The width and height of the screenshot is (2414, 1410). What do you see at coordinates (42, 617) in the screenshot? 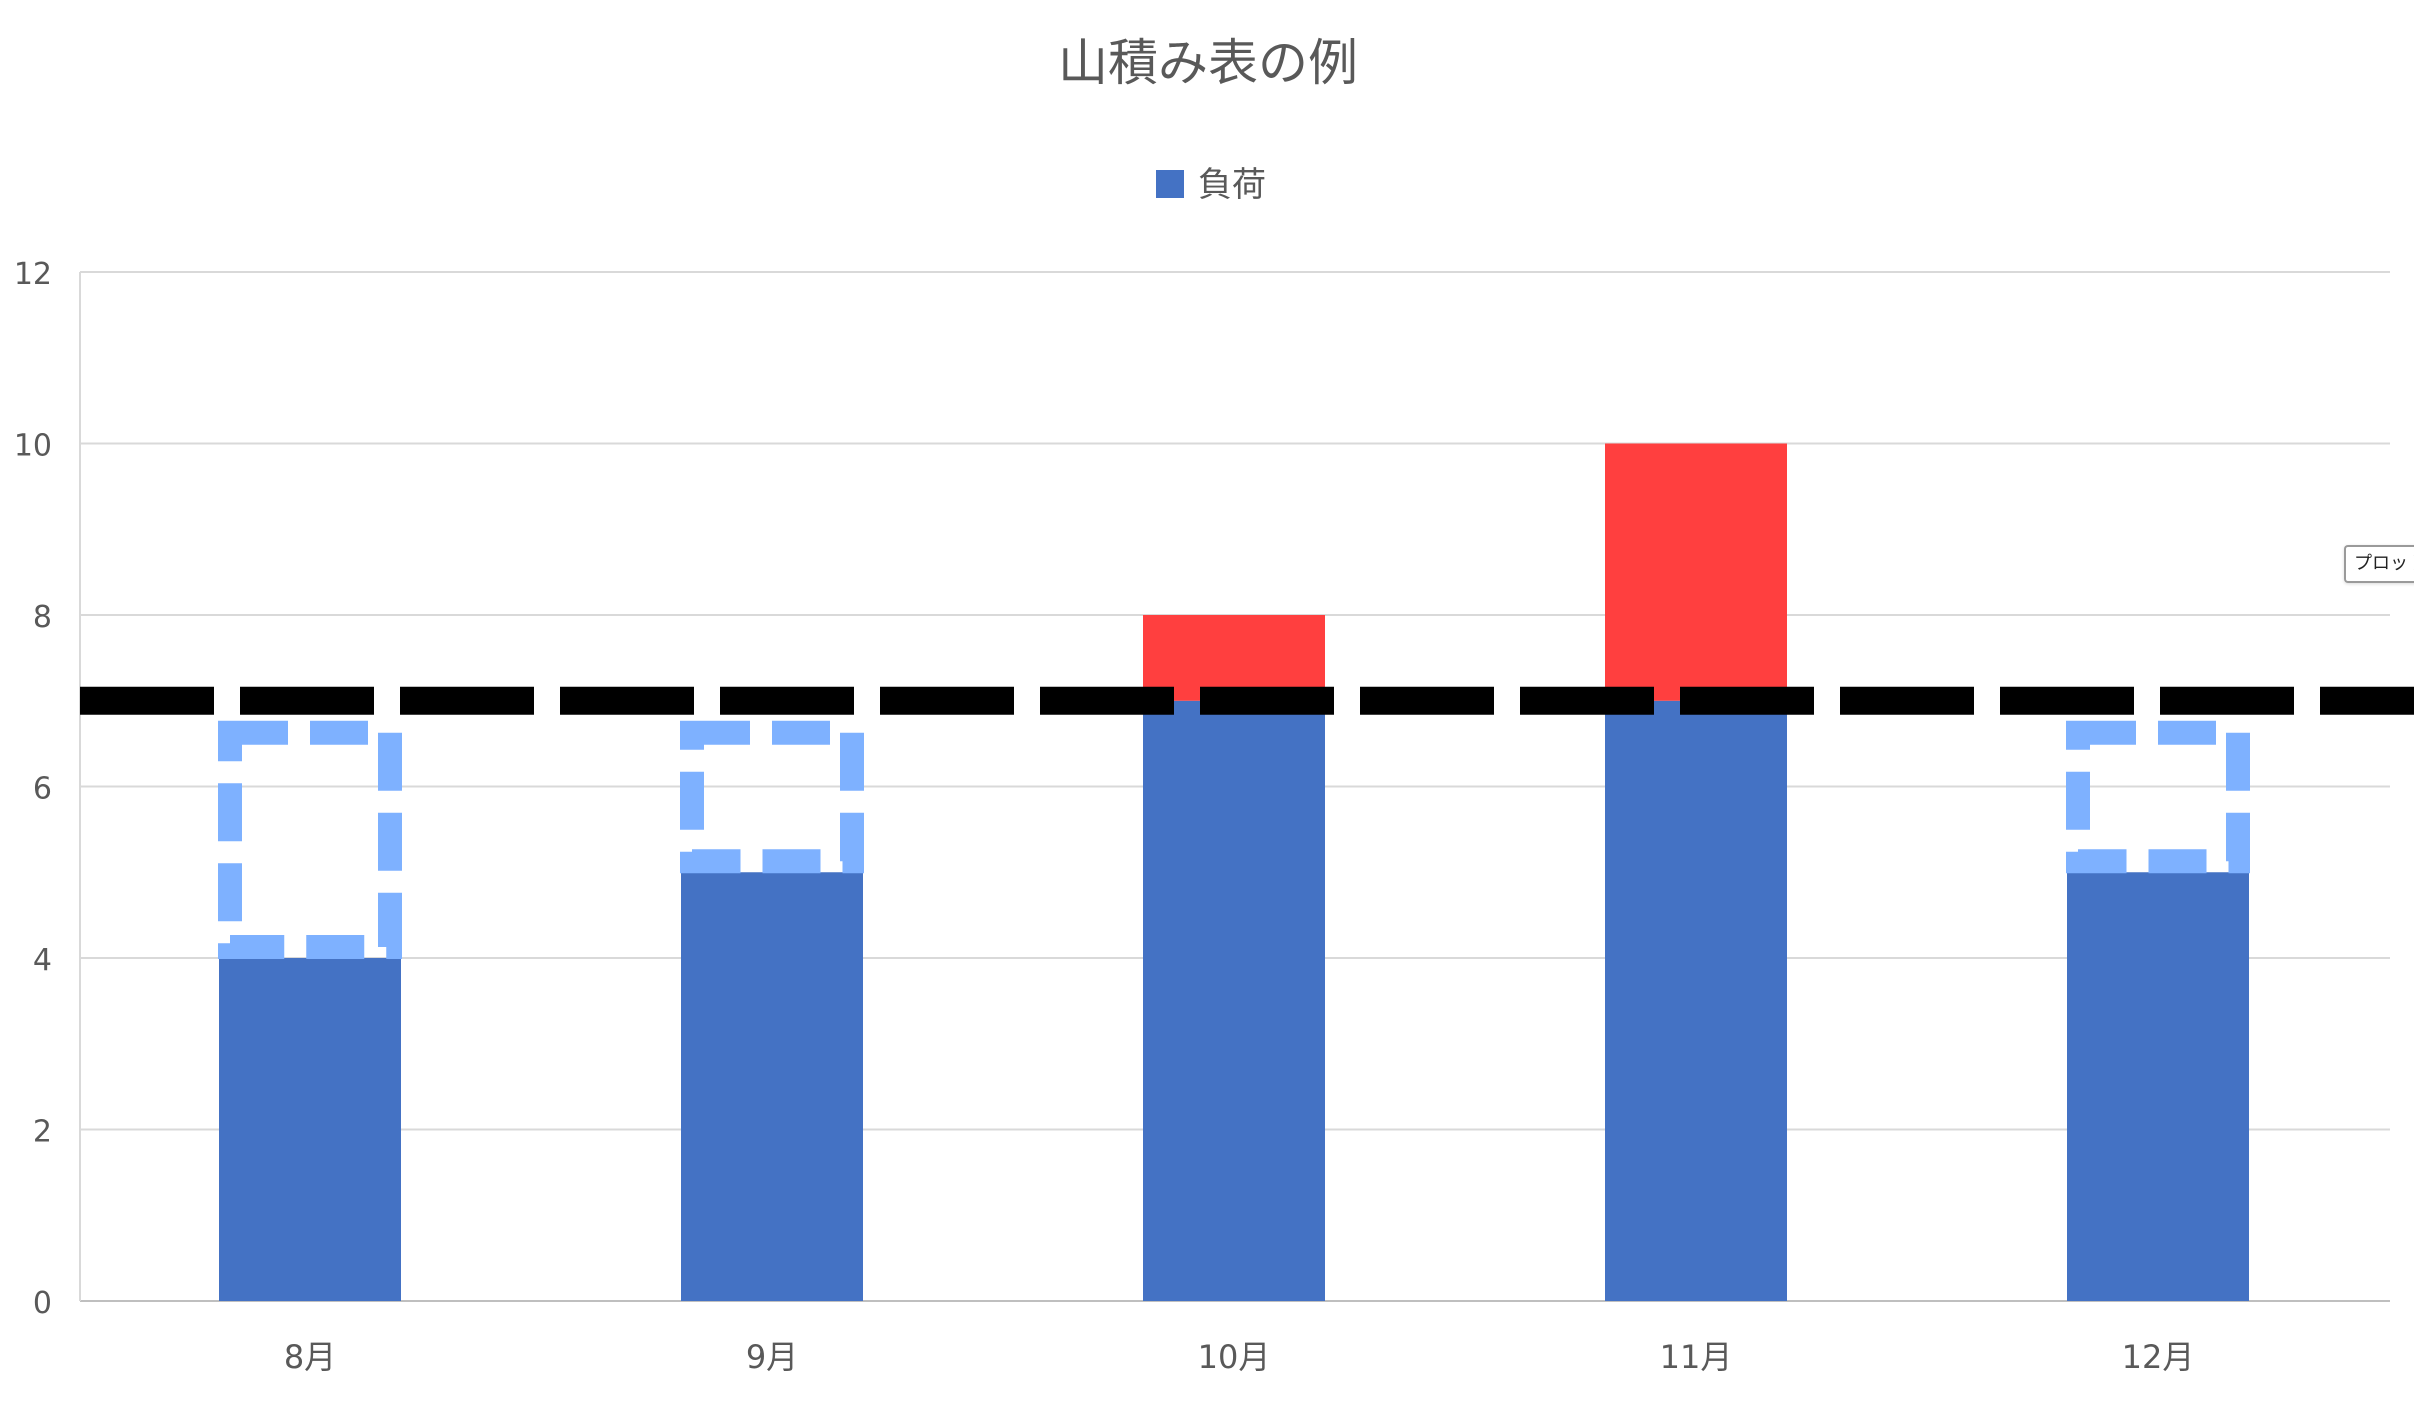
I see `y-tick-label: 8` at bounding box center [42, 617].